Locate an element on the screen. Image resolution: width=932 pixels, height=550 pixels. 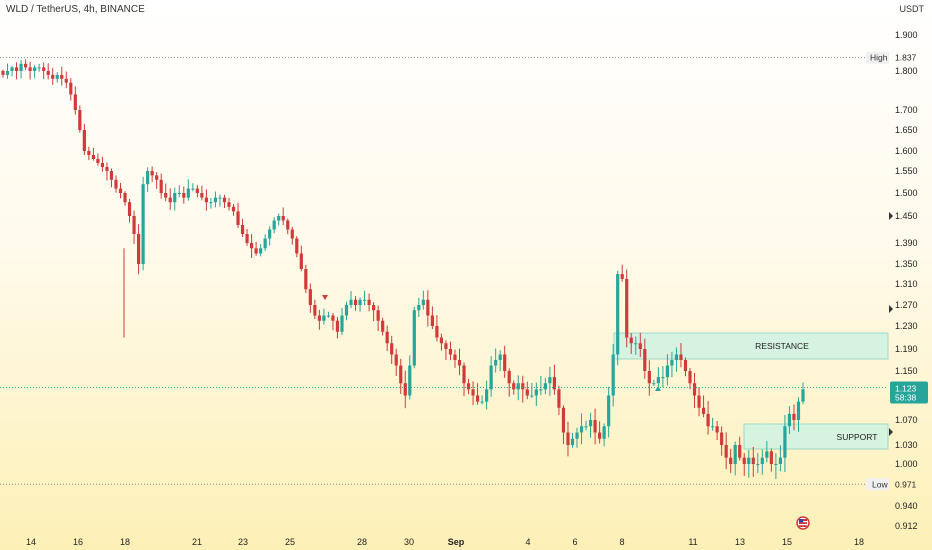
support-zone is located at coordinates (816, 436).